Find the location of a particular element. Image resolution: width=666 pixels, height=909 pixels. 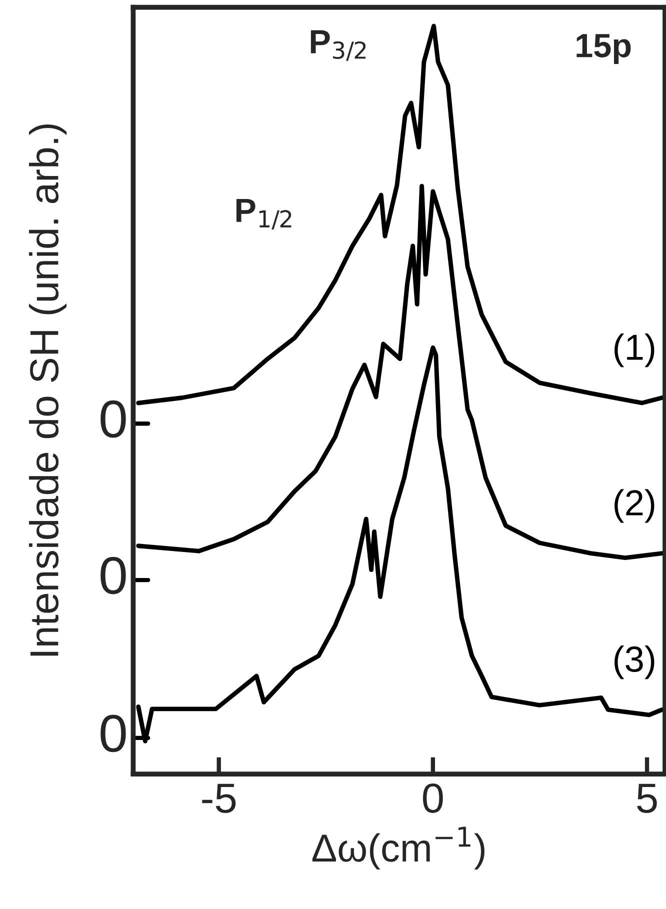

series-label: (2) is located at coordinates (634, 506).